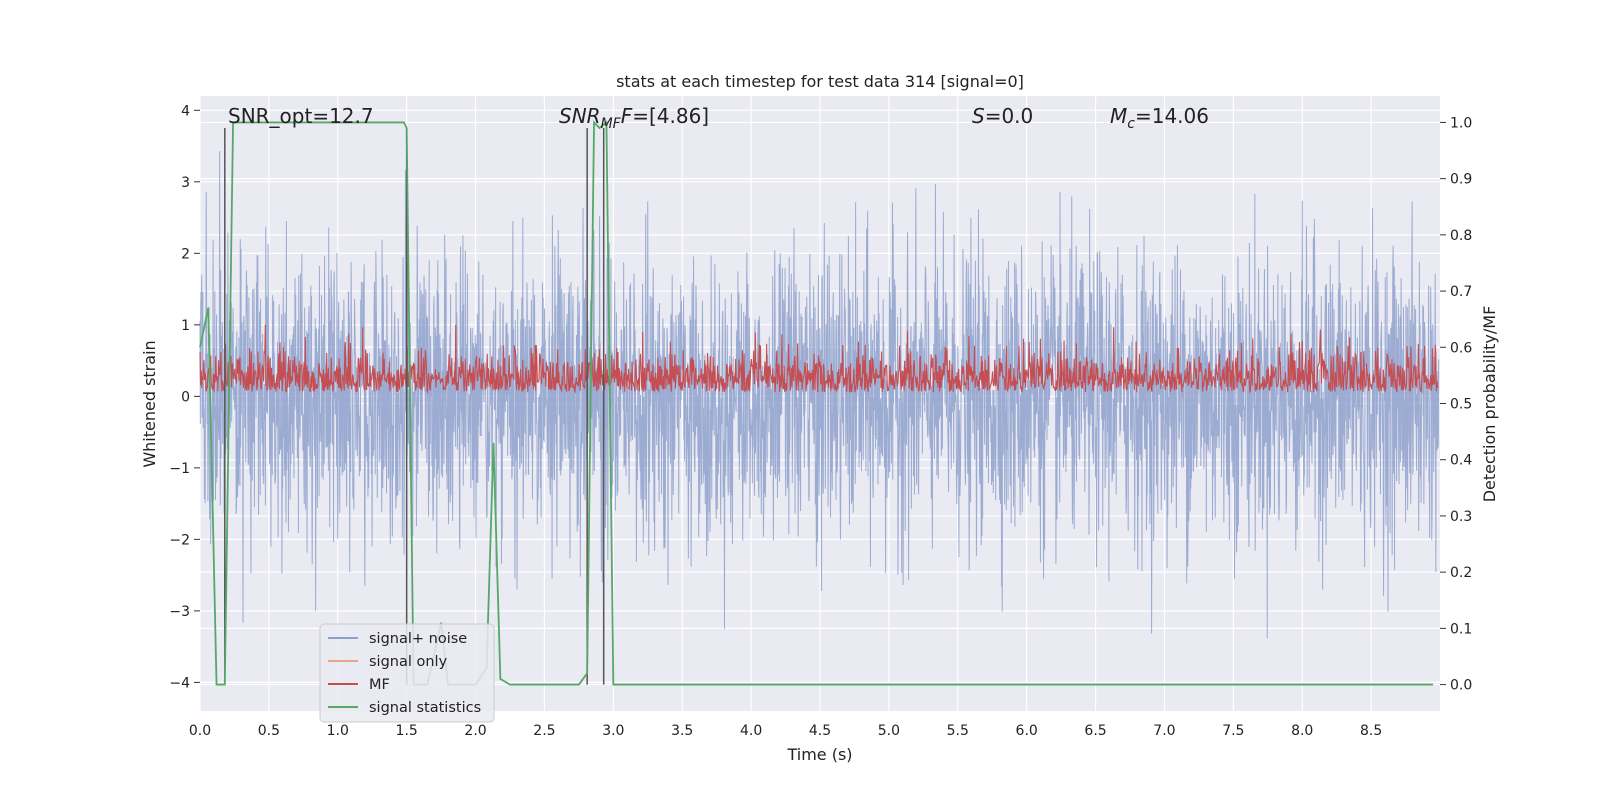  I want to click on annotation-snr-opt: SNR_opt=12.7, so click(301, 116).